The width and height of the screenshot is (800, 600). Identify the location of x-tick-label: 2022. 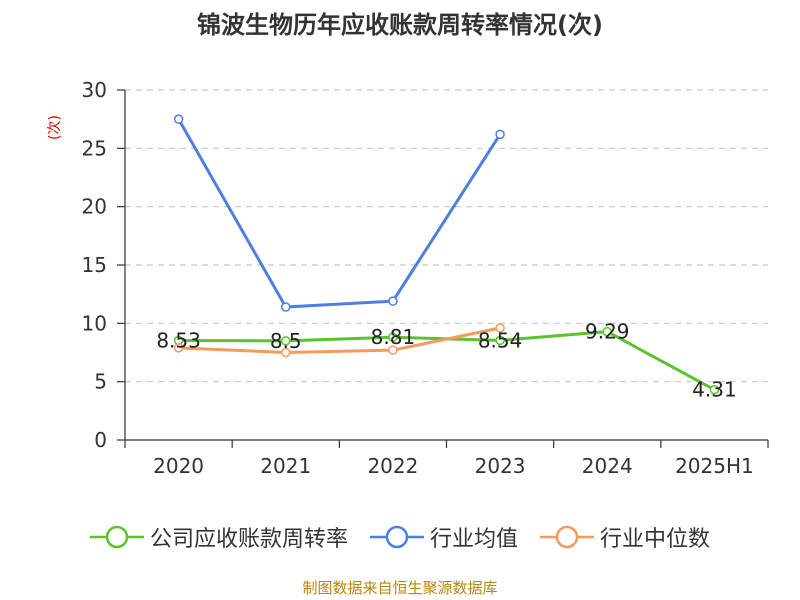
(392, 466).